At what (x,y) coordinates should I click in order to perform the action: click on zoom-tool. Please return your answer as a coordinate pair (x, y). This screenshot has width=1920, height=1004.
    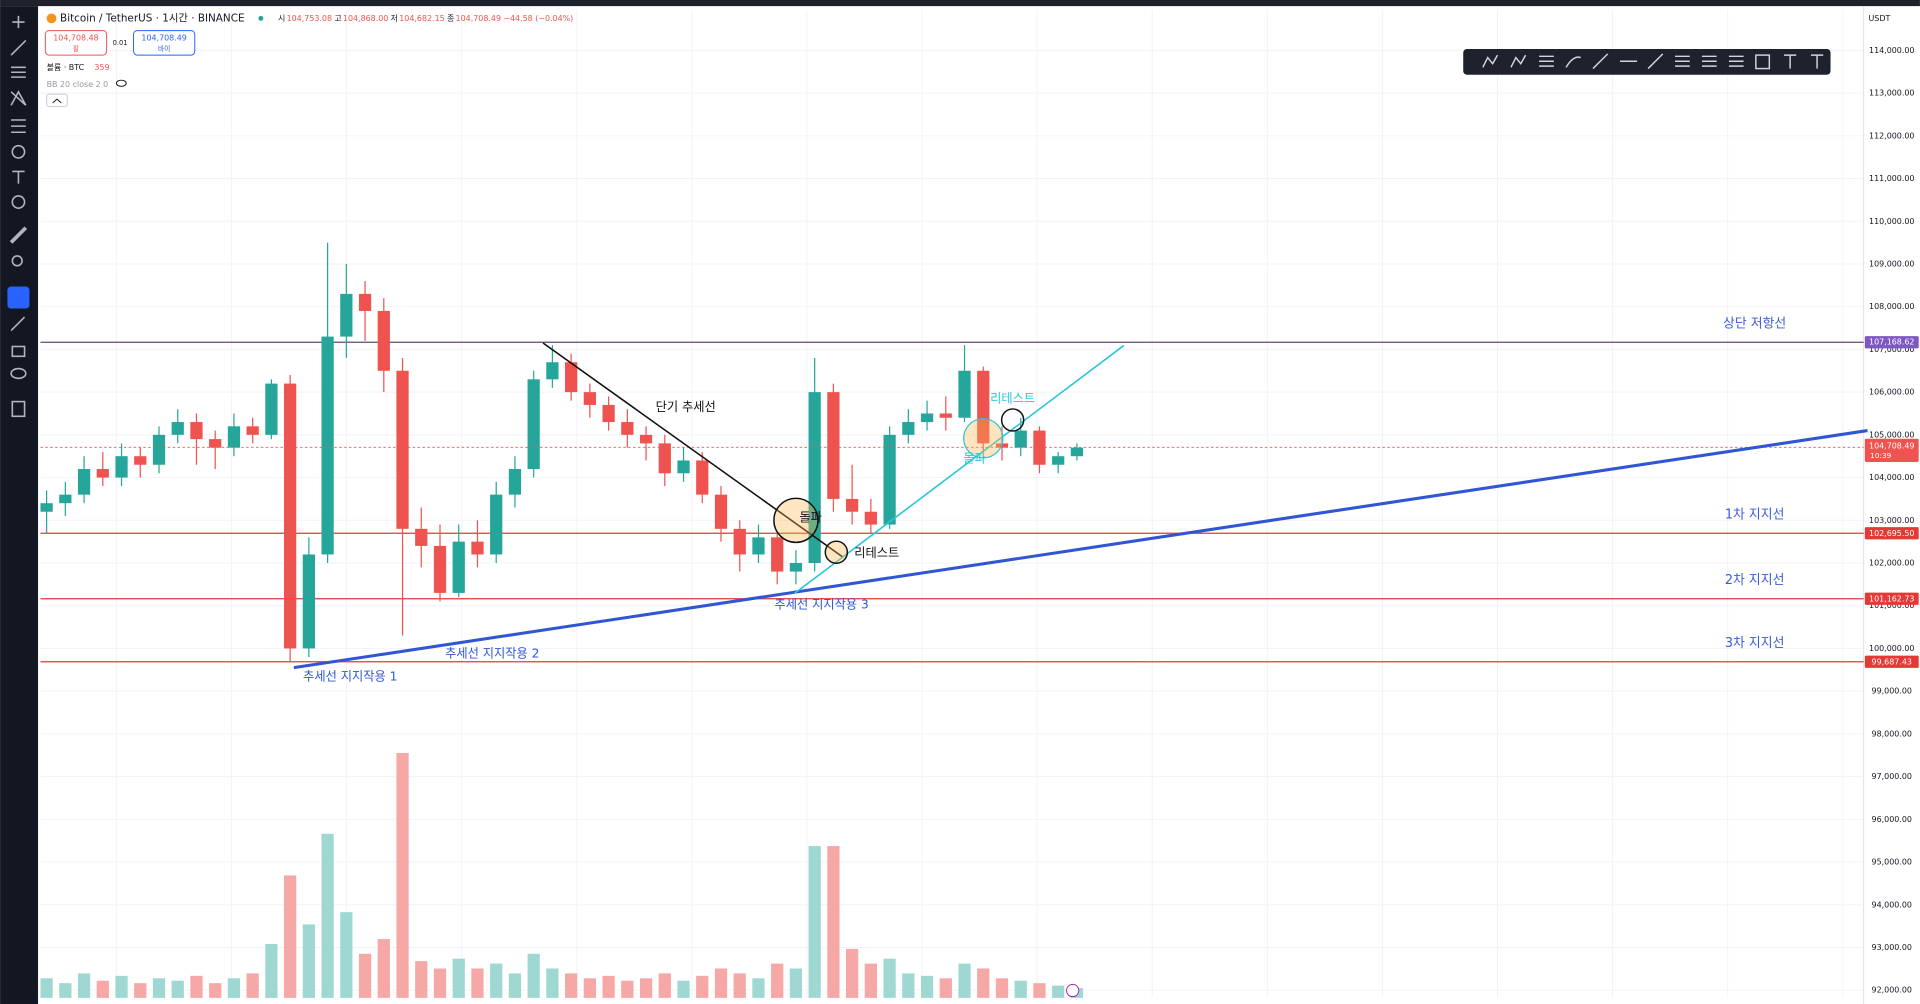
    Looking at the image, I should click on (17, 261).